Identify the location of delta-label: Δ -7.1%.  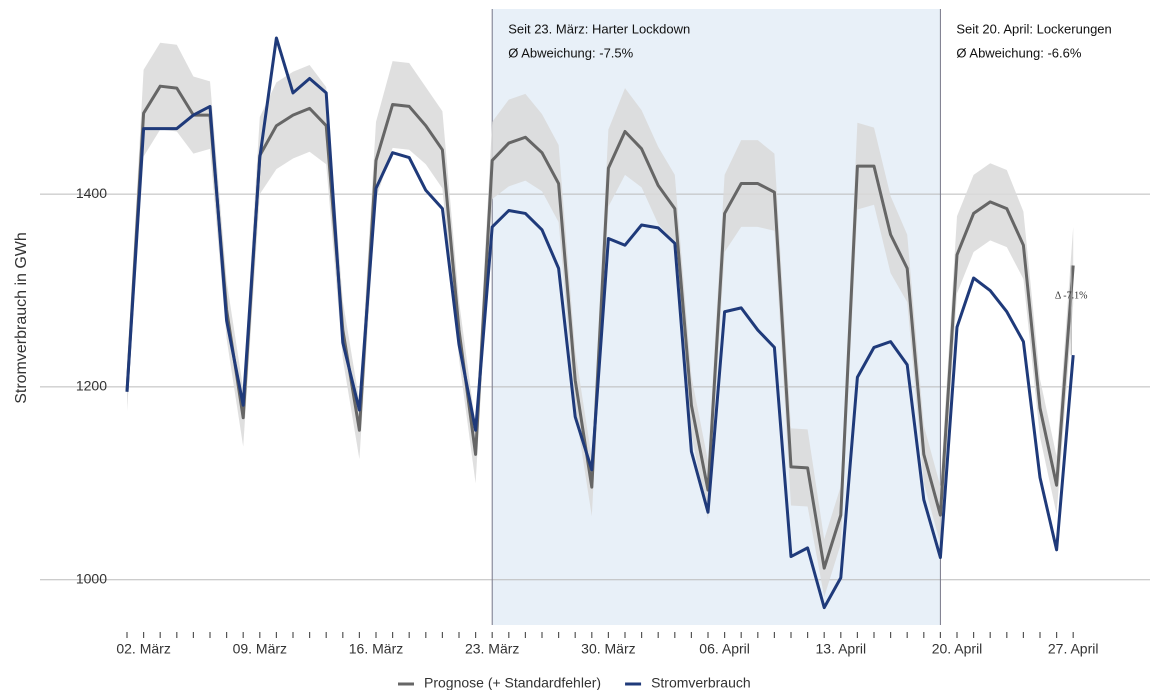
(1071, 296).